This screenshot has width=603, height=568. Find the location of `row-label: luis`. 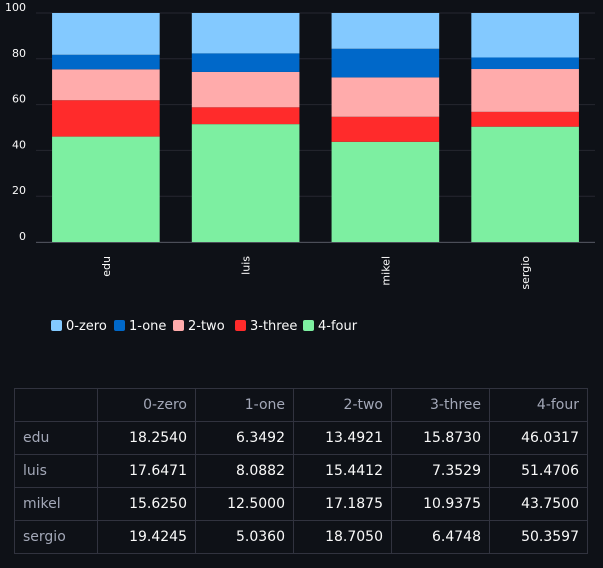

row-label: luis is located at coordinates (56, 471).